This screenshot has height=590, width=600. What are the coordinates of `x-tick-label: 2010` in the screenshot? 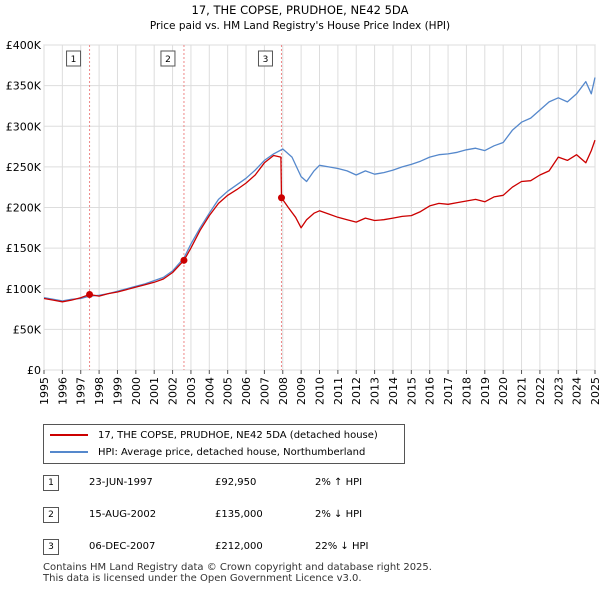 It's located at (320, 391).